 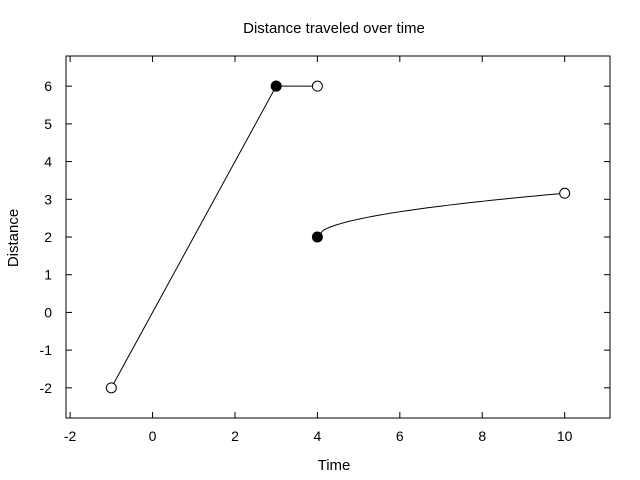 What do you see at coordinates (334, 465) in the screenshot?
I see `x-axis-label: Time` at bounding box center [334, 465].